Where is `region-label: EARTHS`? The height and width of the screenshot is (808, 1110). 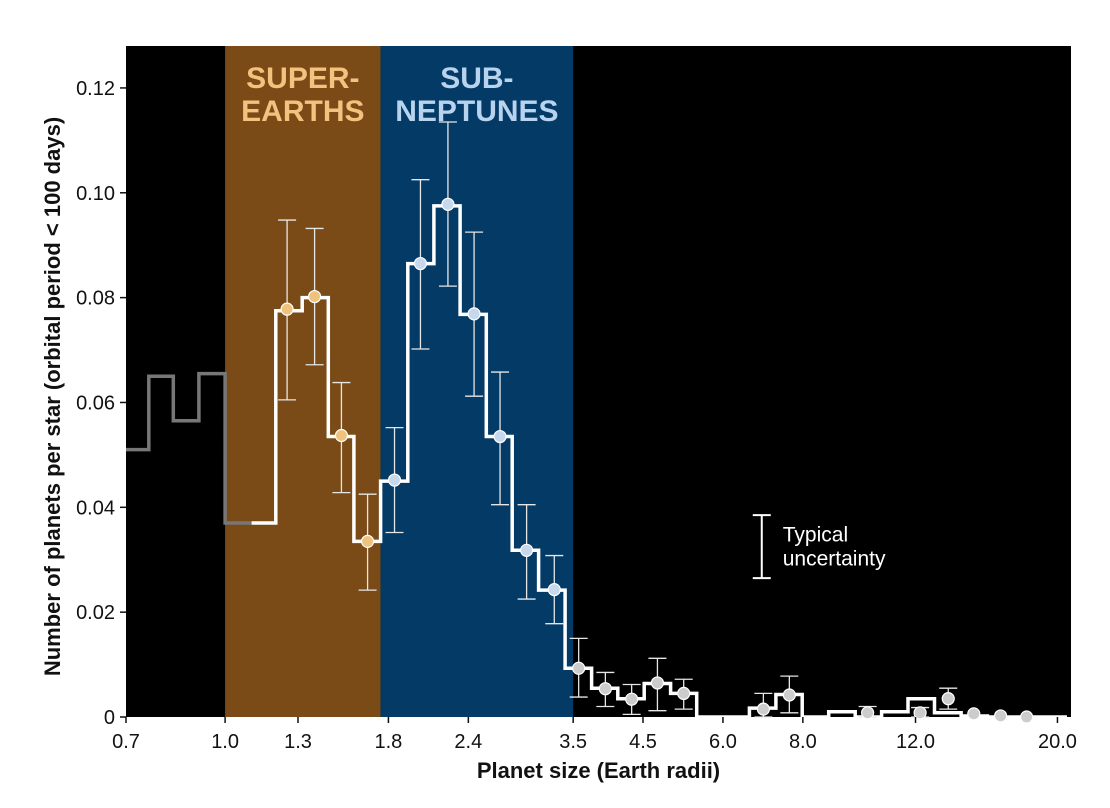 region-label: EARTHS is located at coordinates (302, 111).